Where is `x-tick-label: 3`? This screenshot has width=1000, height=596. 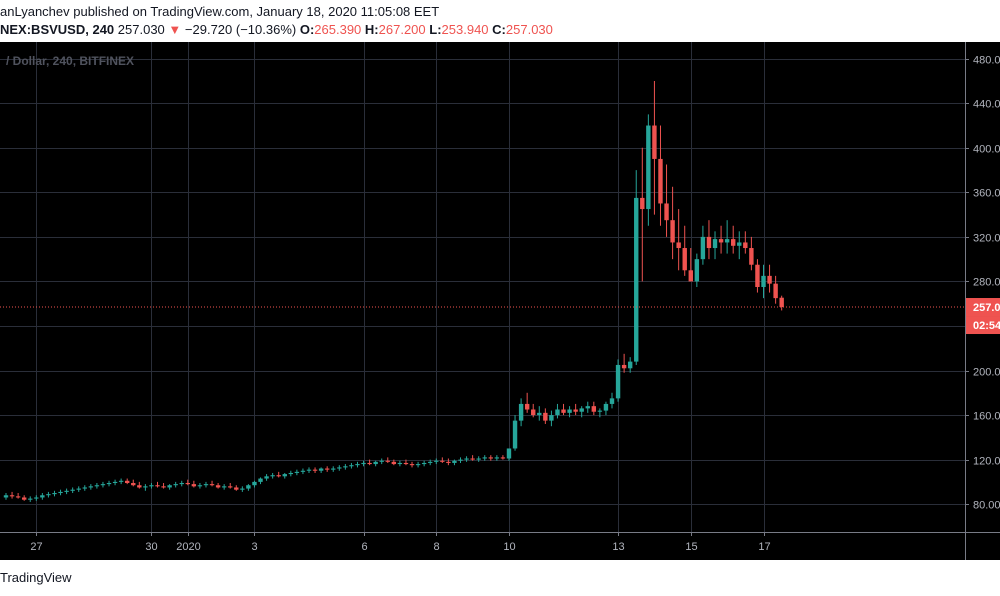 x-tick-label: 3 is located at coordinates (254, 547).